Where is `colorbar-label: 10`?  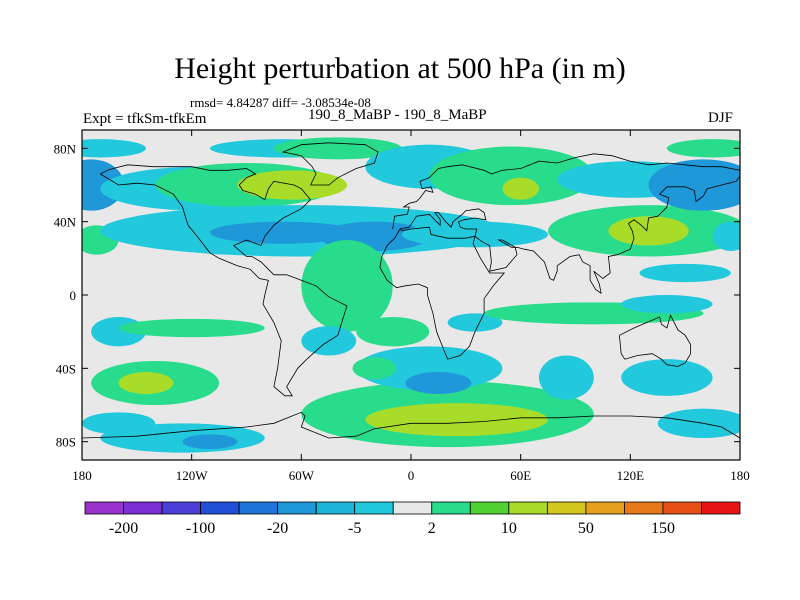
colorbar-label: 10 is located at coordinates (509, 528).